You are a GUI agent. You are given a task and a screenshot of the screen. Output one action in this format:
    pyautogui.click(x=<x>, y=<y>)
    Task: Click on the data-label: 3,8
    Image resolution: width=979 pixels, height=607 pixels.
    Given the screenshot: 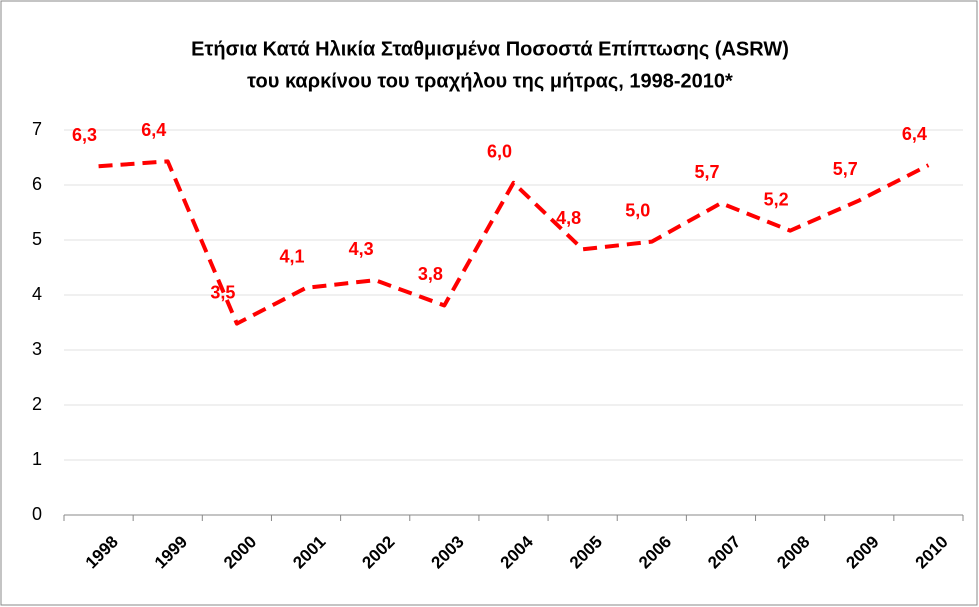 What is the action you would take?
    pyautogui.click(x=430, y=274)
    